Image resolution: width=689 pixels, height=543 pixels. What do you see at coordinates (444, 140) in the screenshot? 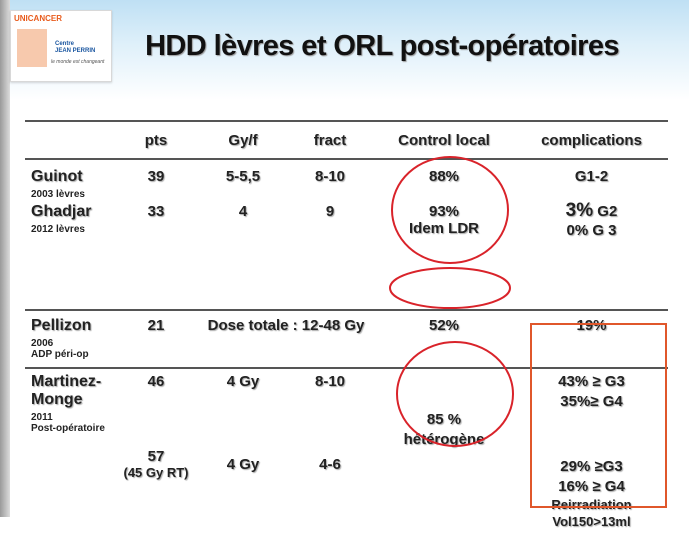
I see `header-control: Control local` at bounding box center [444, 140].